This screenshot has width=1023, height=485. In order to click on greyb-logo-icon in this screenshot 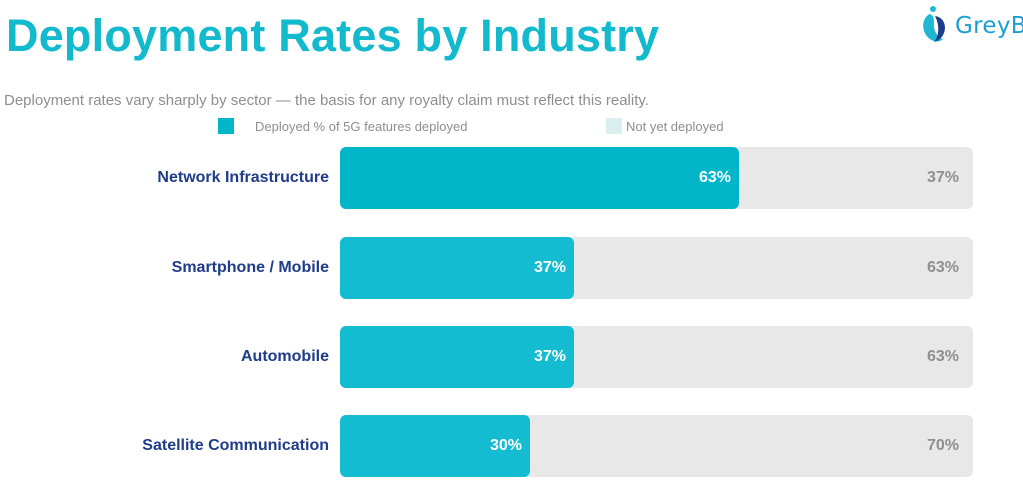, I will do `click(934, 24)`.